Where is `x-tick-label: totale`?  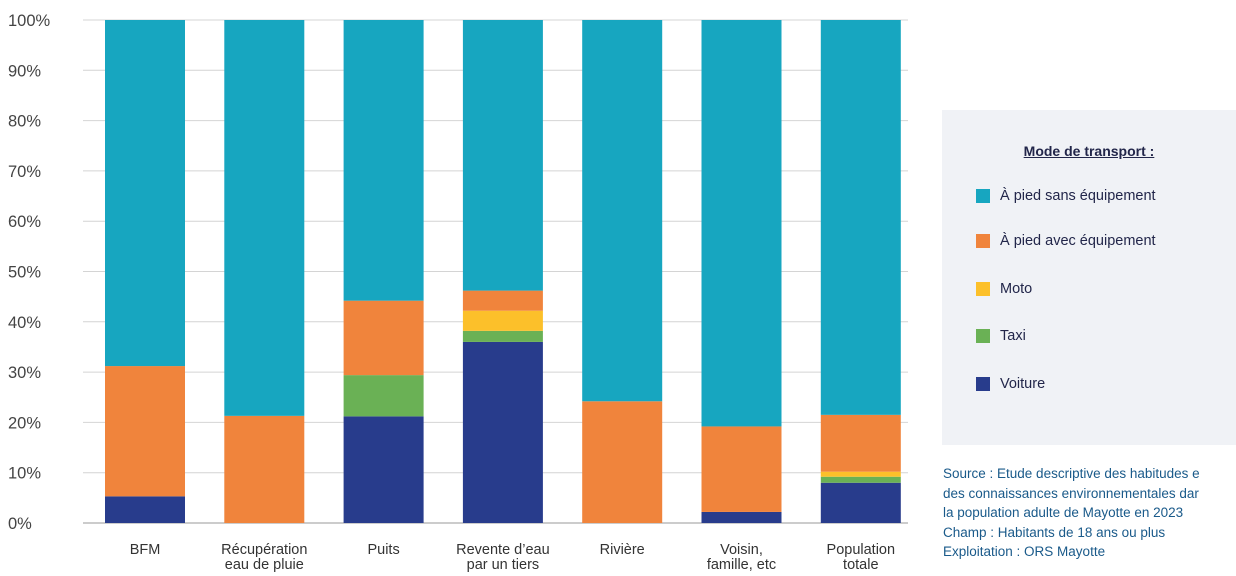
x-tick-label: totale is located at coordinates (860, 565).